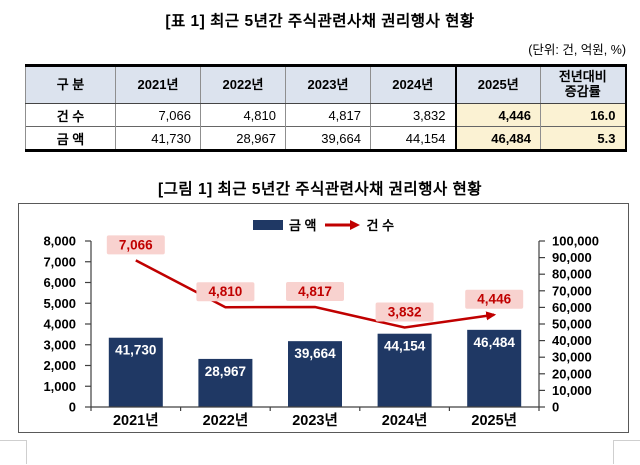 This screenshot has height=465, width=640. What do you see at coordinates (380, 225) in the screenshot?
I see `legend-label-count: 건 수` at bounding box center [380, 225].